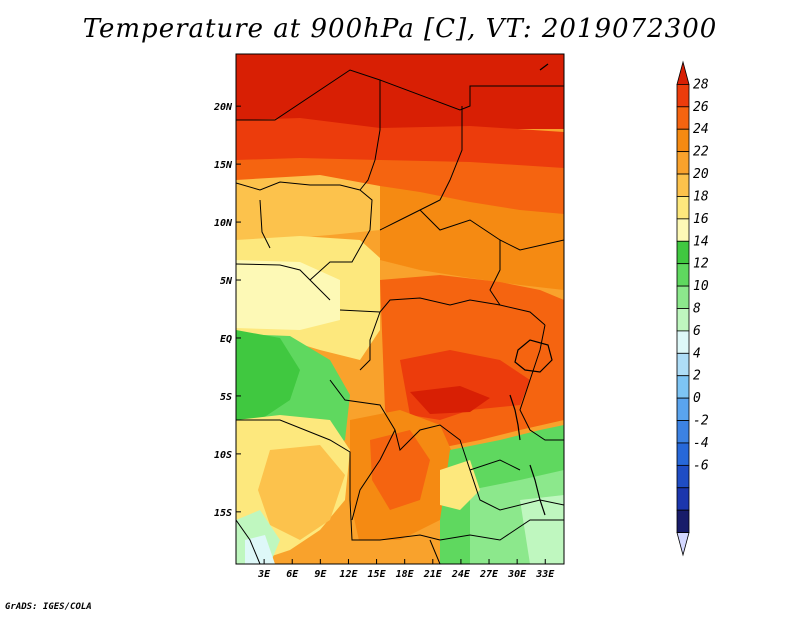  I want to click on lon-tick-label: 15E, so click(377, 574).